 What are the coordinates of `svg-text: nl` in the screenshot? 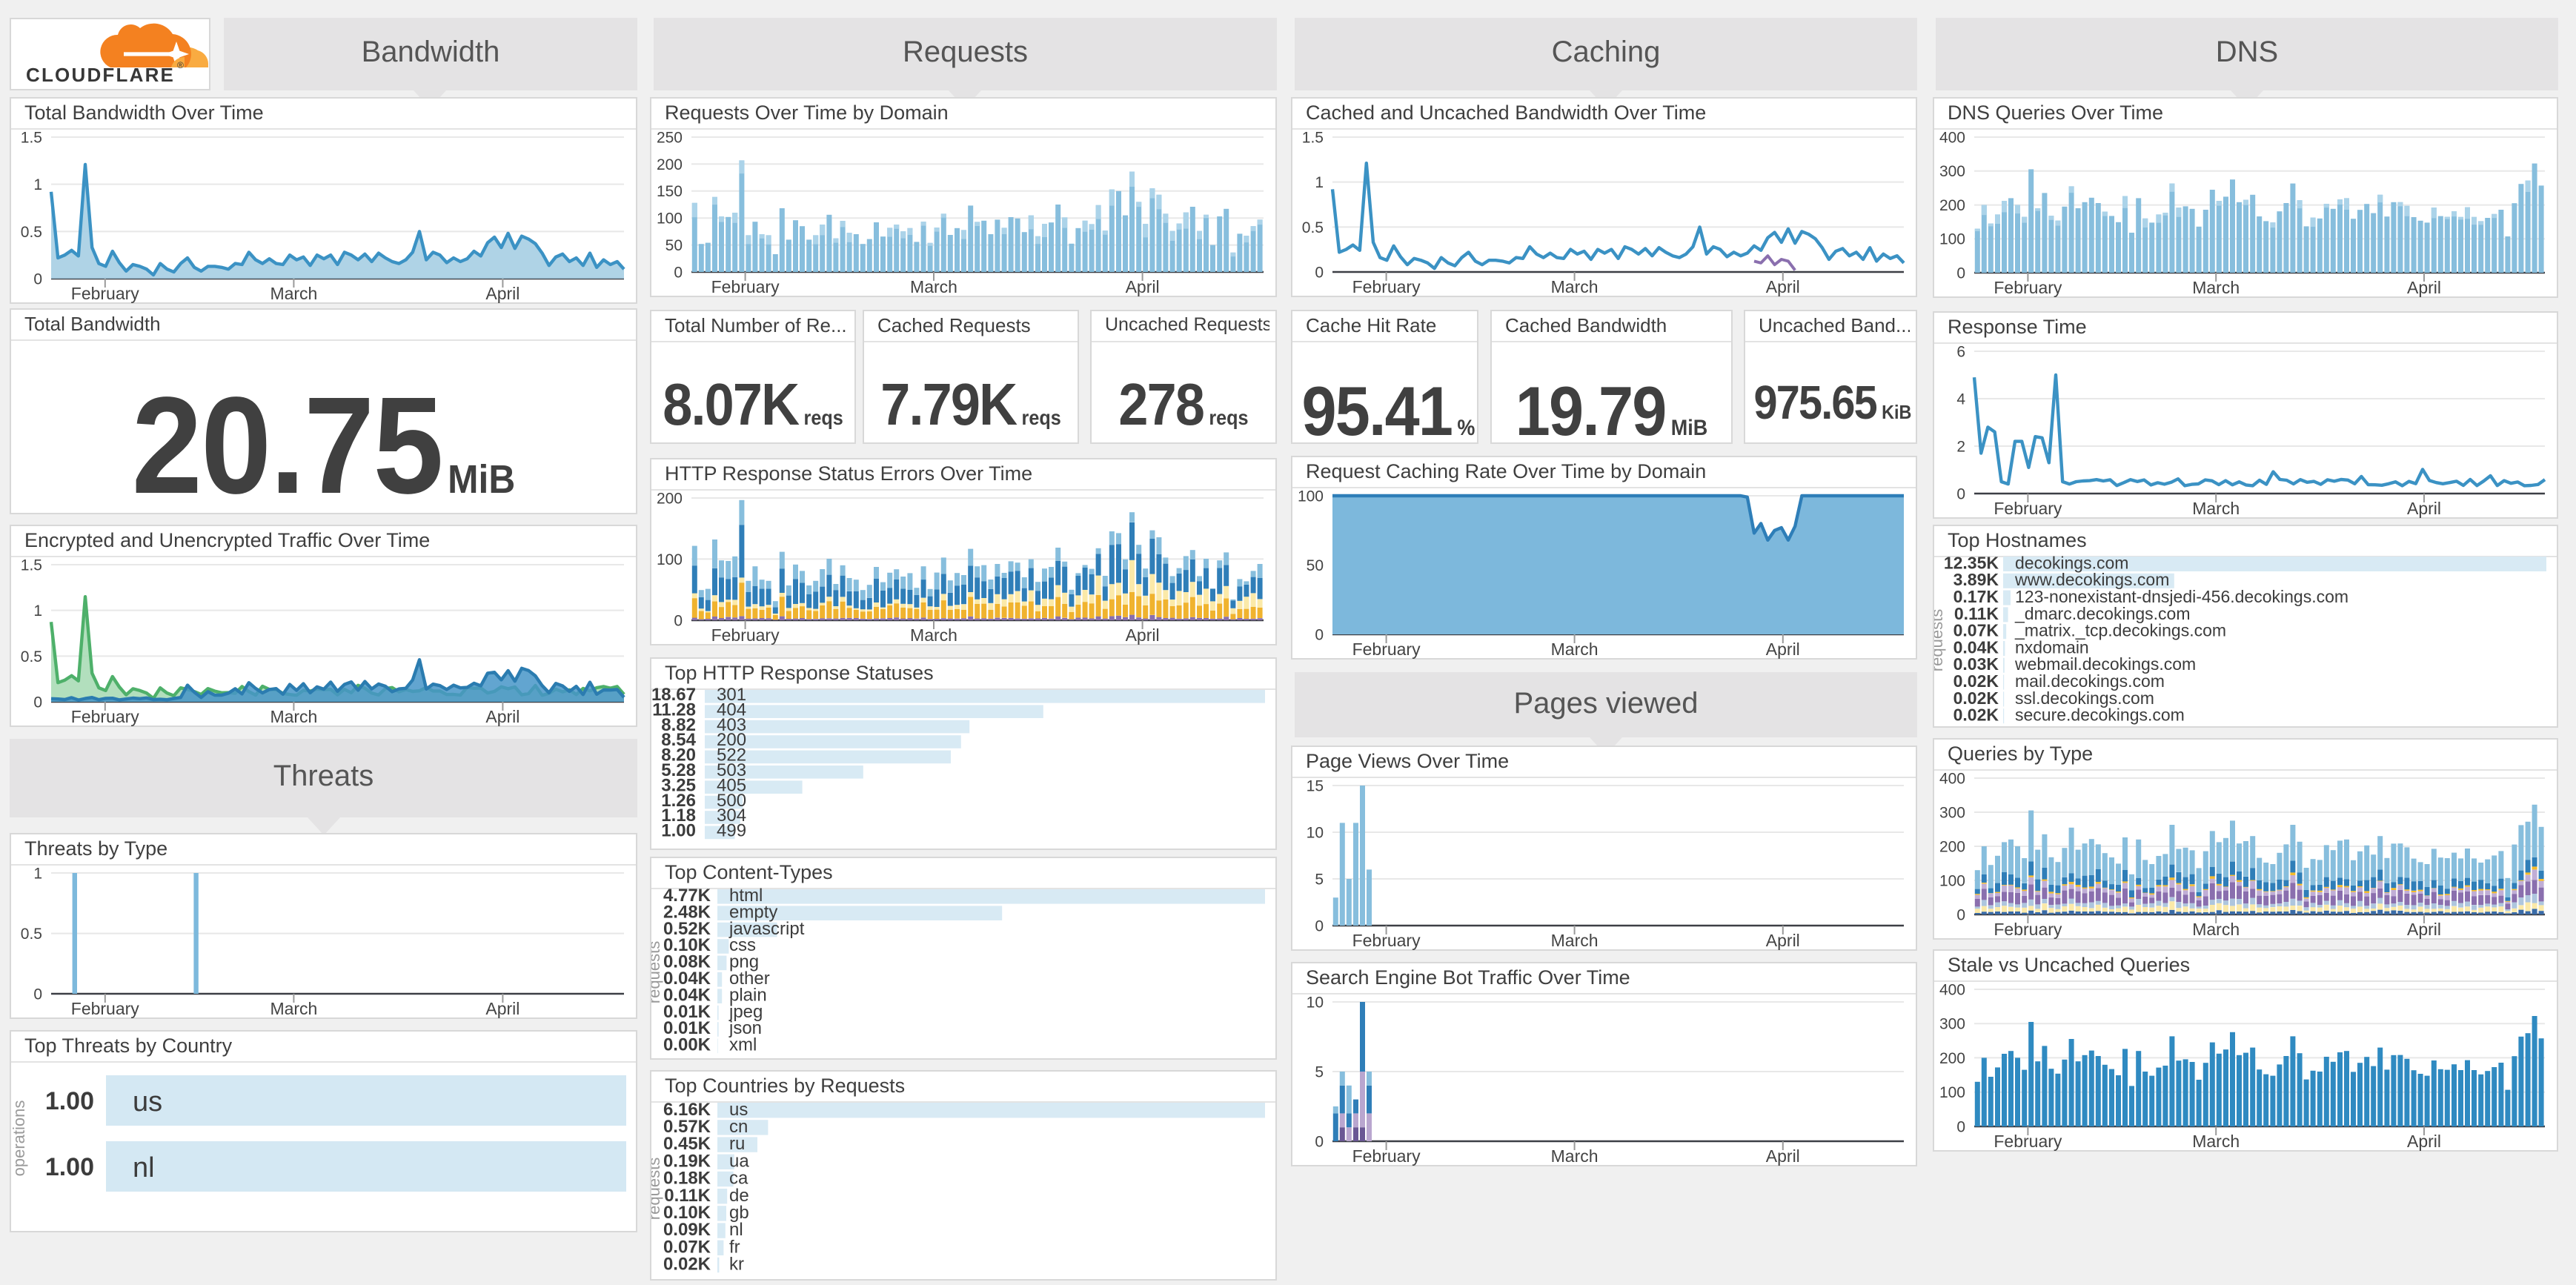 It's located at (144, 1168).